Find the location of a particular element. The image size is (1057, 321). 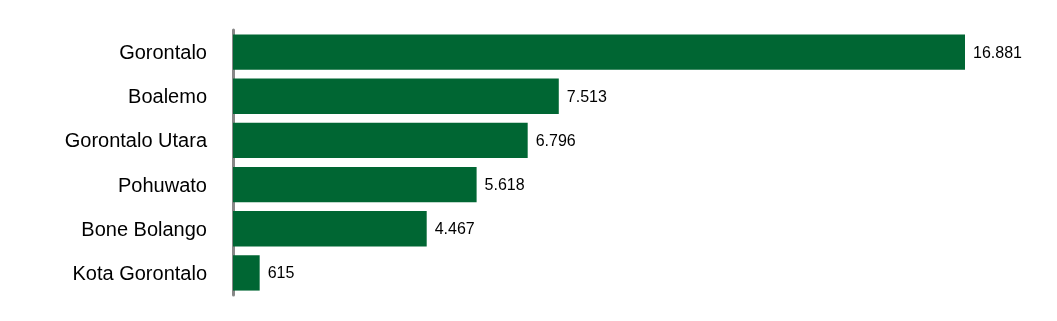

data-label: 4.467 is located at coordinates (454, 229).